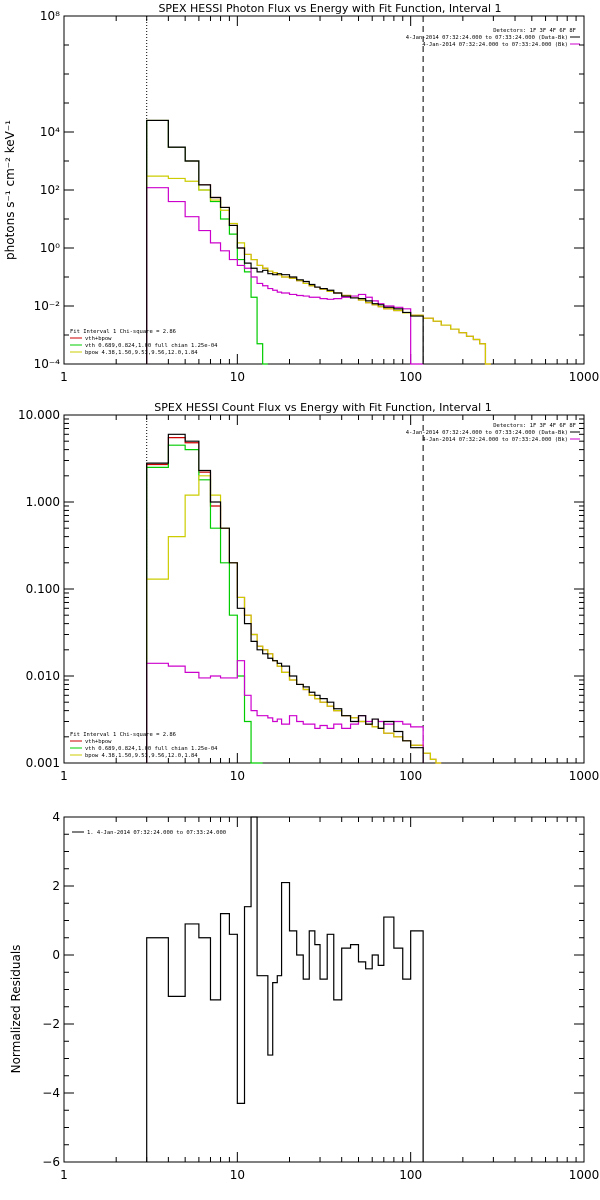 Image resolution: width=600 pixels, height=1200 pixels. What do you see at coordinates (43, 502) in the screenshot?
I see `y-tick-label-3: 1.000` at bounding box center [43, 502].